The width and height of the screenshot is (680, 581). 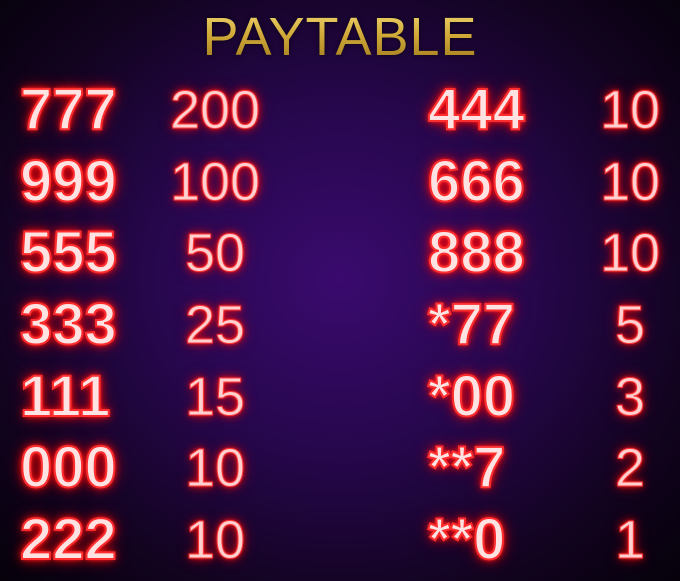 What do you see at coordinates (466, 540) in the screenshot?
I see `combo-label: **0` at bounding box center [466, 540].